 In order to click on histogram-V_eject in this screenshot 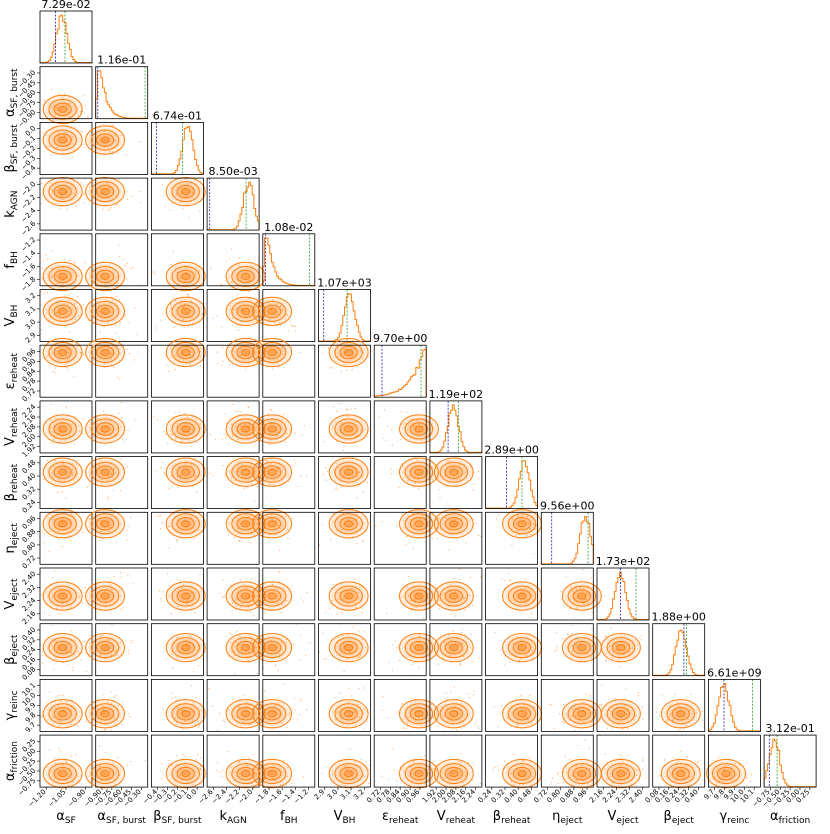, I will do `click(623, 596)`.